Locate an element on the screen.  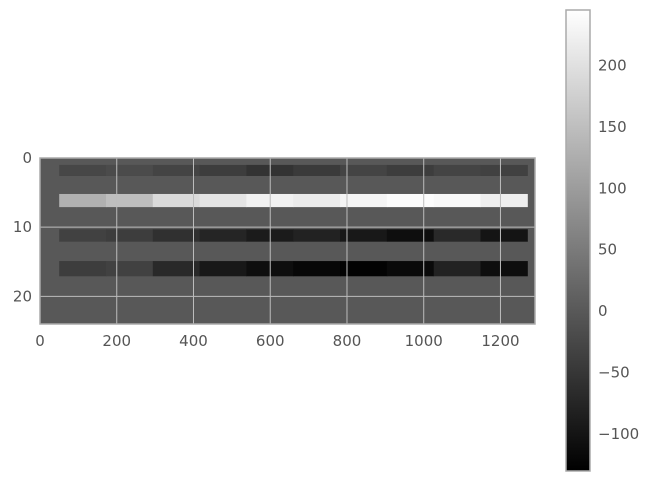
x-tick-label: 600 is located at coordinates (270, 341).